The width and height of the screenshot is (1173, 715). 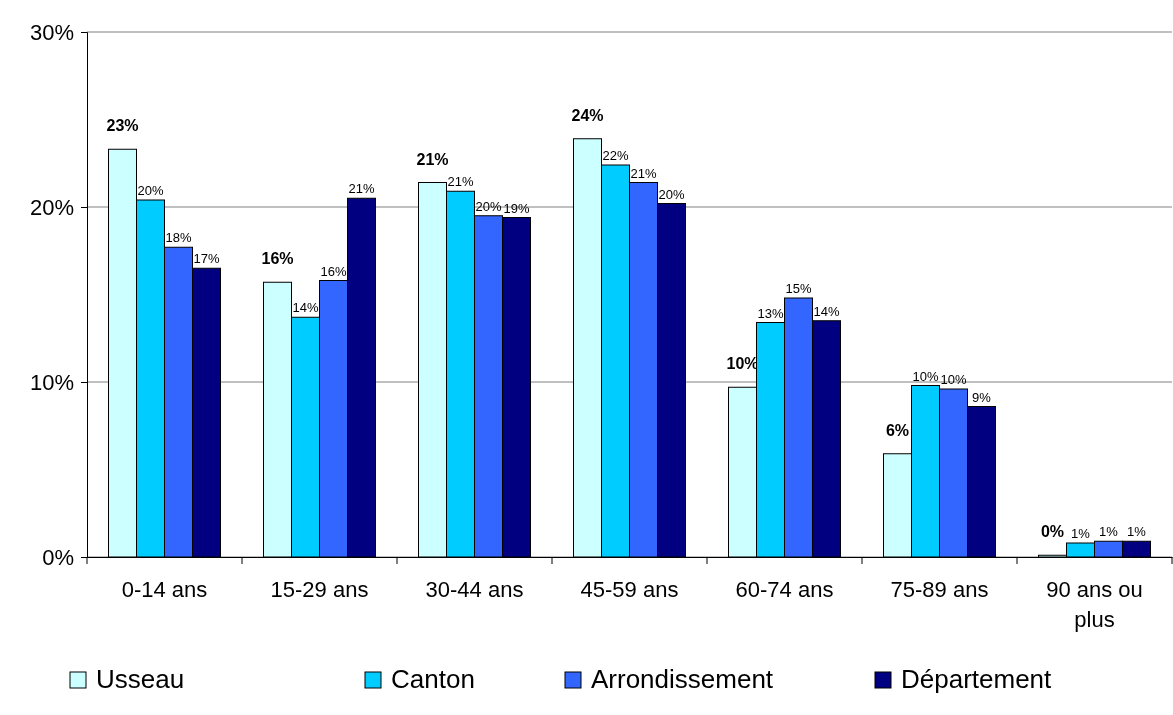 I want to click on legend-label: Usseau, so click(x=140, y=679).